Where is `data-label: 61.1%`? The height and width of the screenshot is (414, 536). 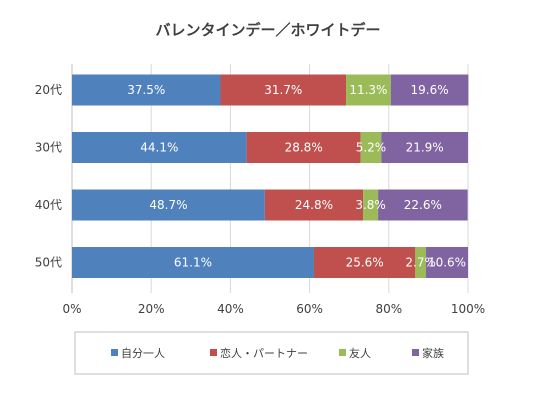
data-label: 61.1% is located at coordinates (193, 263).